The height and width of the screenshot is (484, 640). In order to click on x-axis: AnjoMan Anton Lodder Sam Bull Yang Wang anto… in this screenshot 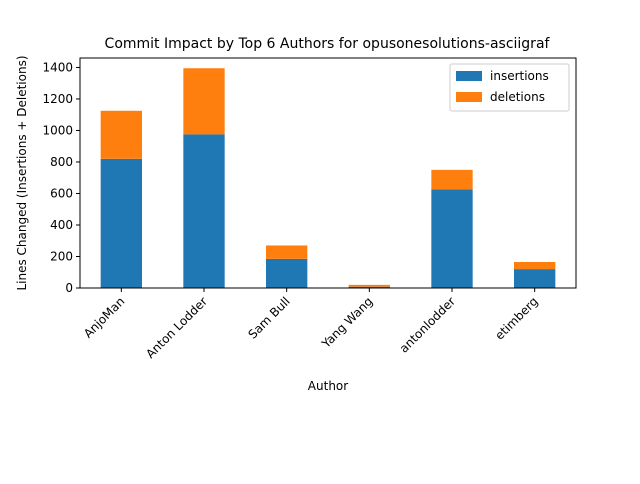, I will do `click(311, 324)`.